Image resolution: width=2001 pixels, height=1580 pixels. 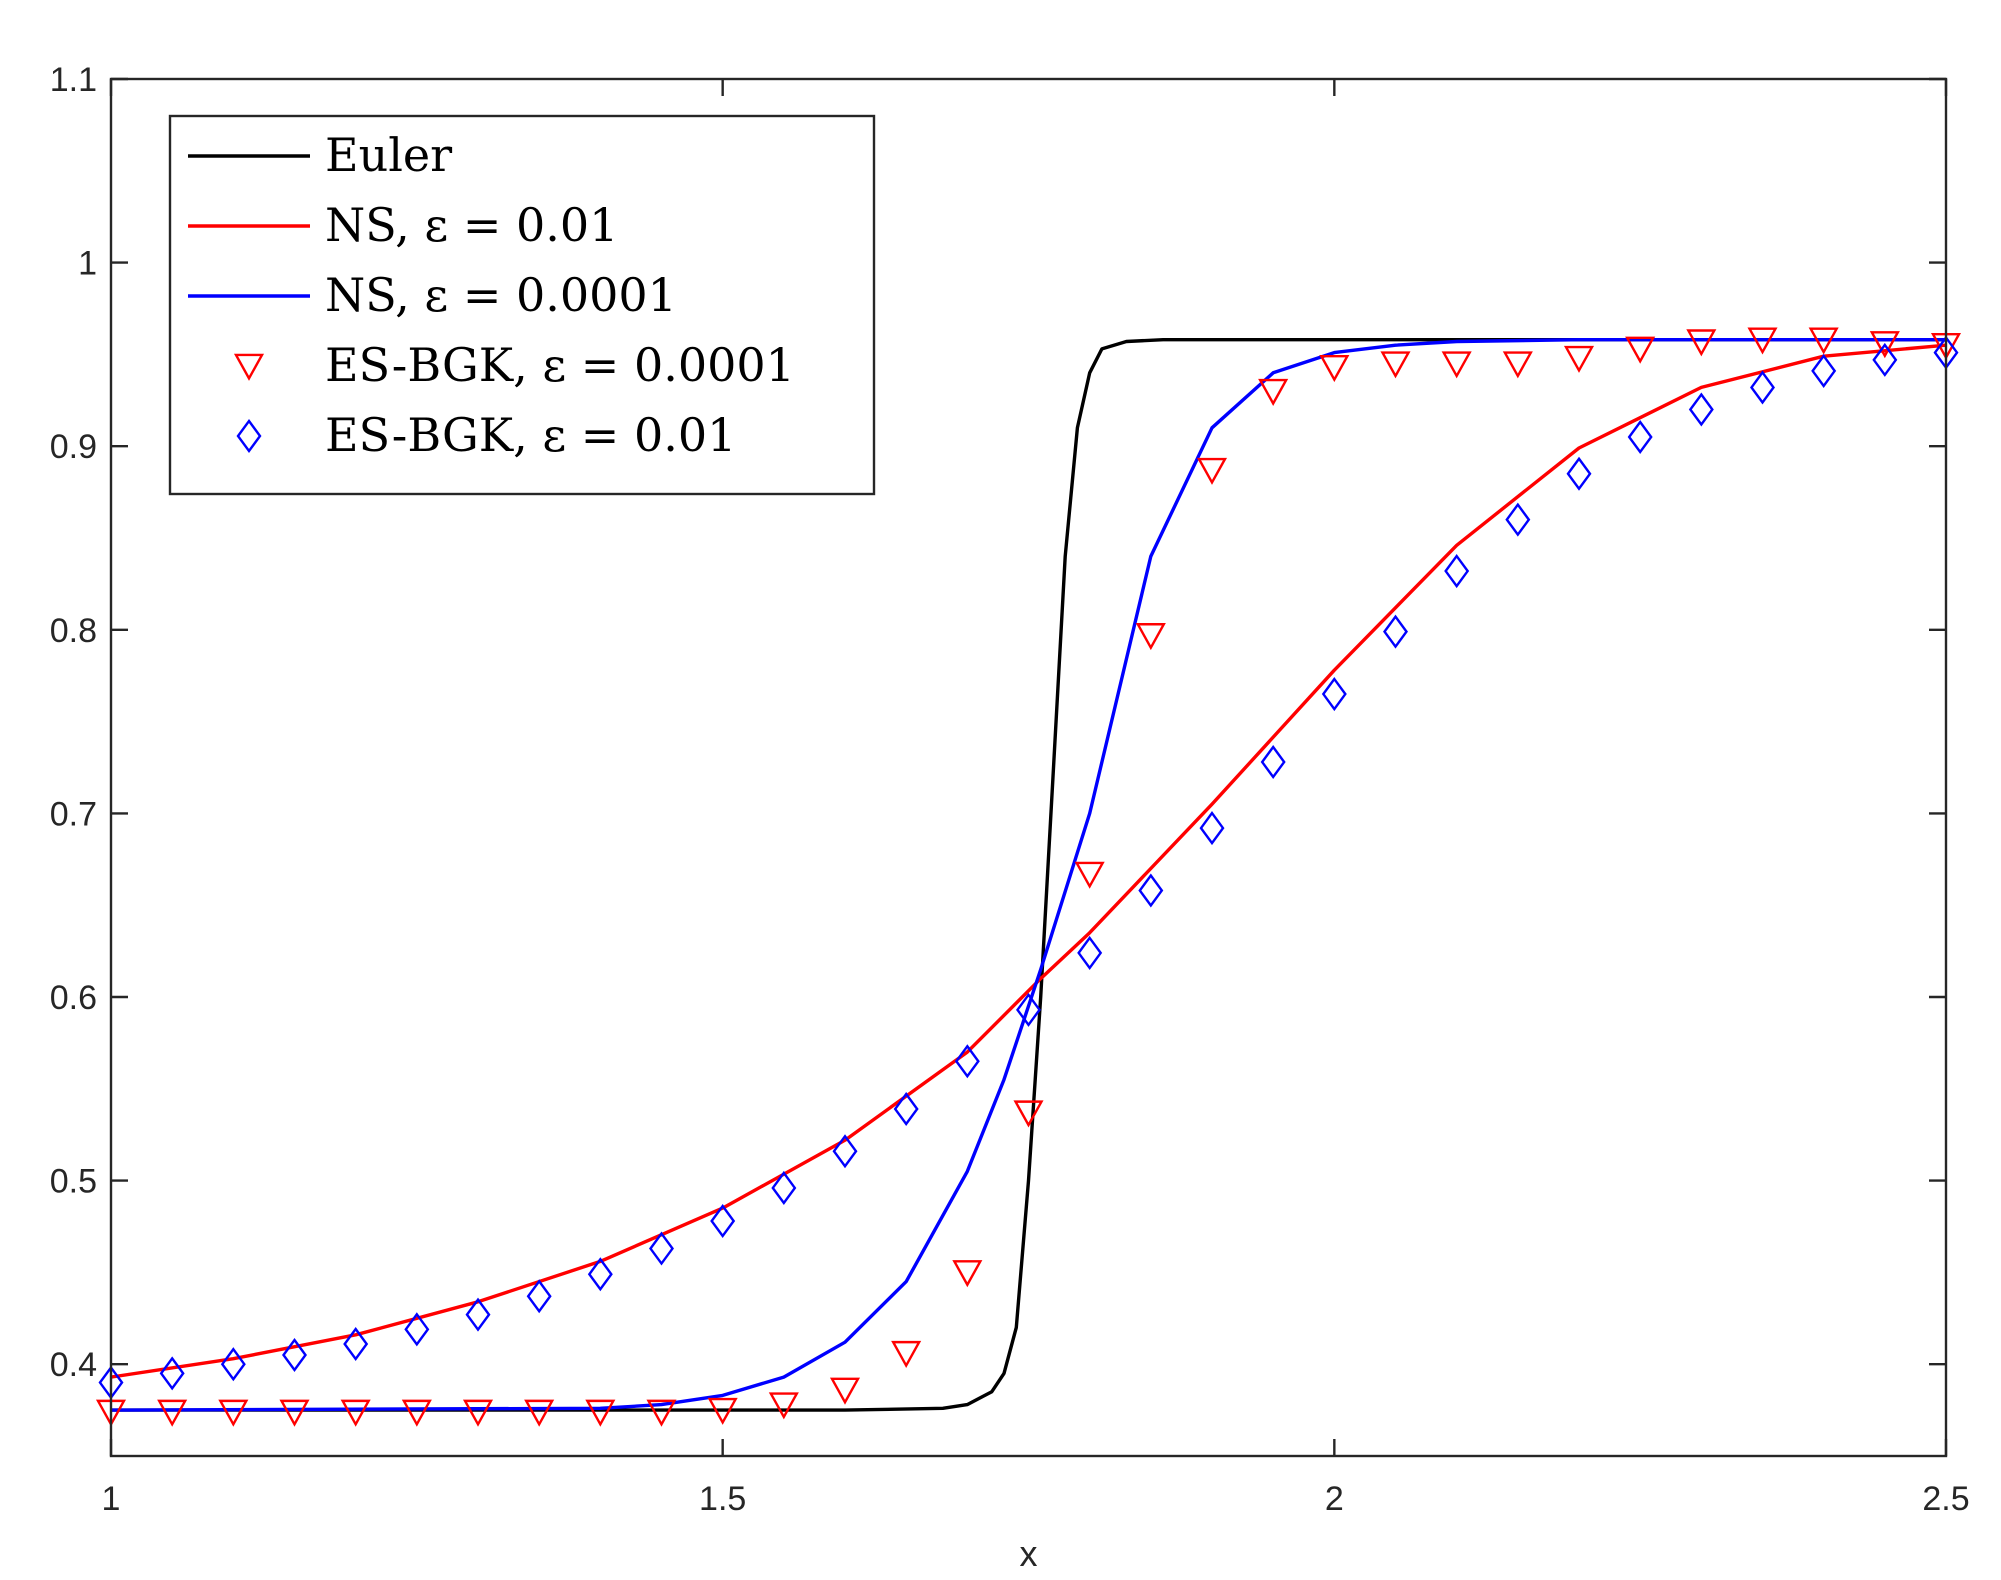 What do you see at coordinates (1029, 1553) in the screenshot?
I see `x-axis-label: x` at bounding box center [1029, 1553].